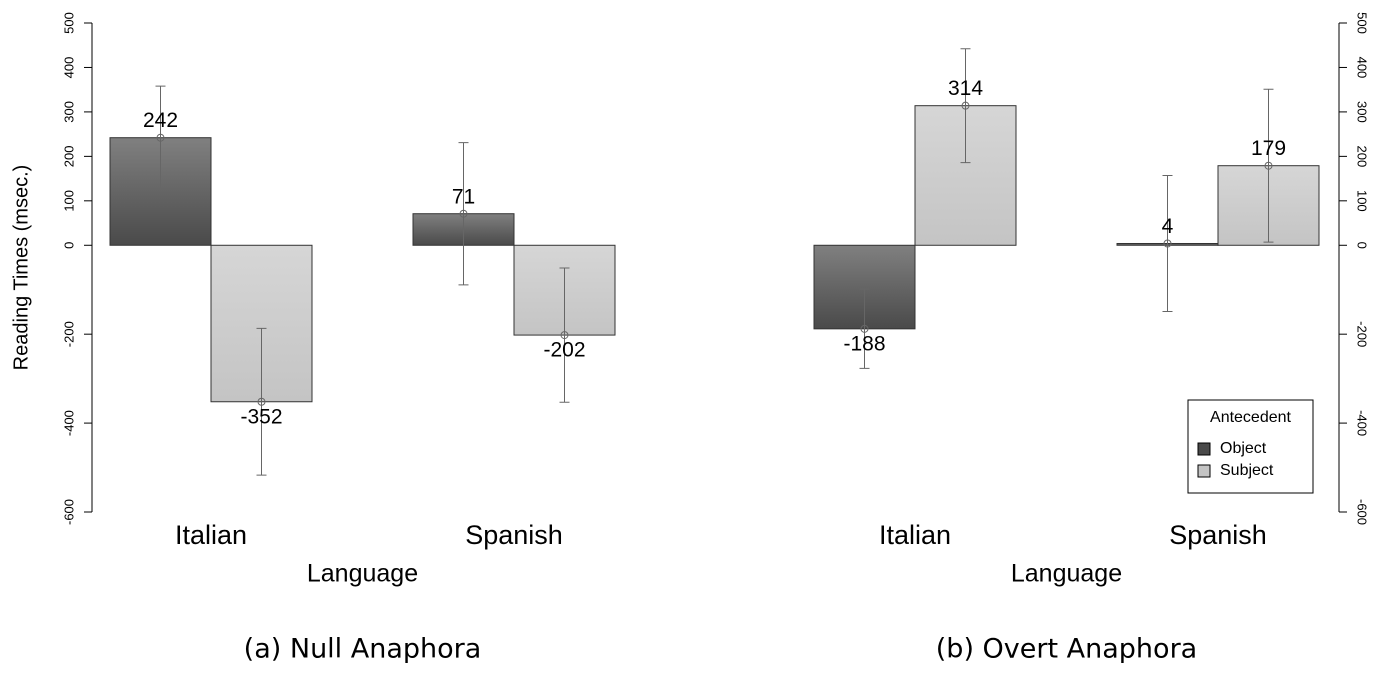  Describe the element at coordinates (21, 268) in the screenshot. I see `y-axis-label: Reading Times (msec.)` at that location.